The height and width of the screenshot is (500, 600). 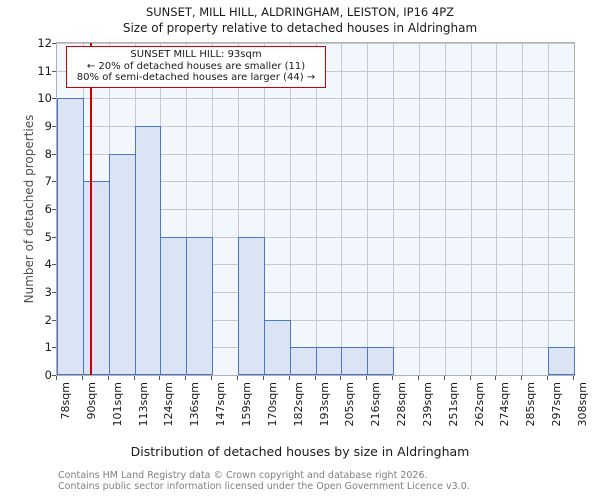 I want to click on x-tick-label: 159sqm, so click(x=246, y=404).